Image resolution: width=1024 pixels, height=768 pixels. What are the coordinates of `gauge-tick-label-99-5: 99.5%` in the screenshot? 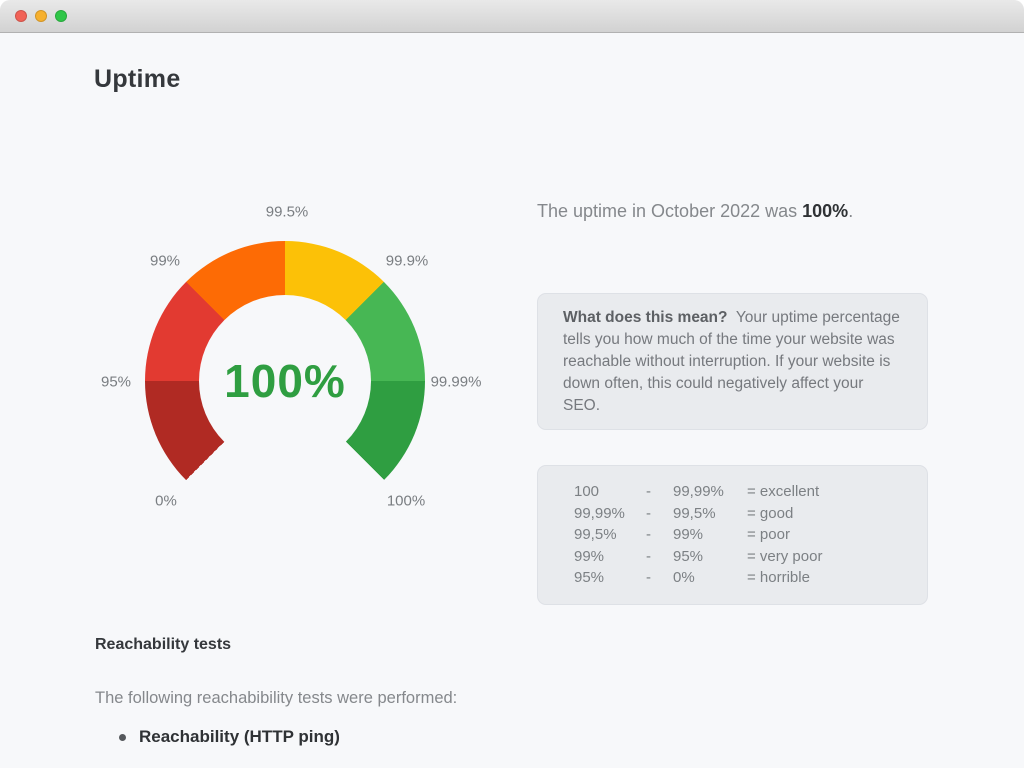 It's located at (287, 212).